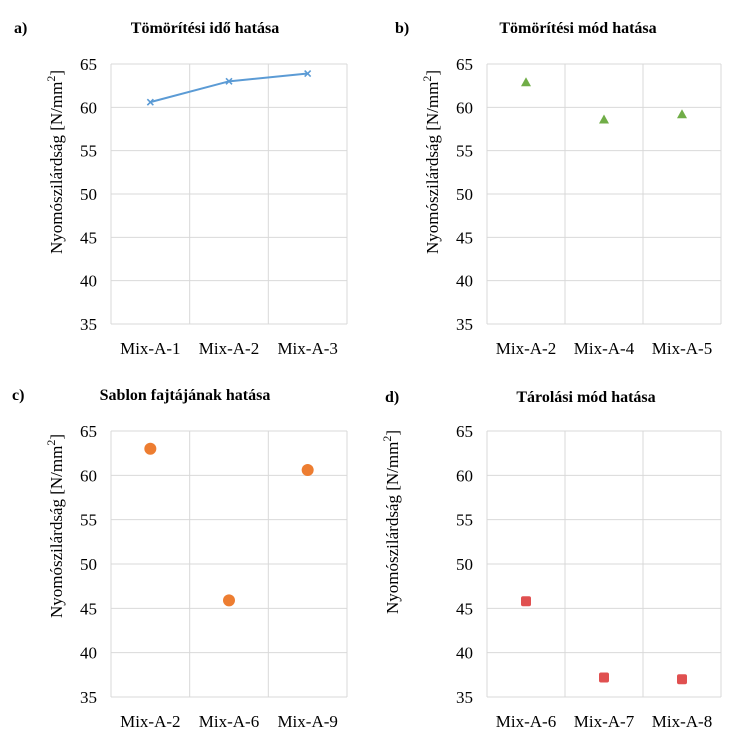  What do you see at coordinates (307, 721) in the screenshot?
I see `x-tick-label: Mix-A-9` at bounding box center [307, 721].